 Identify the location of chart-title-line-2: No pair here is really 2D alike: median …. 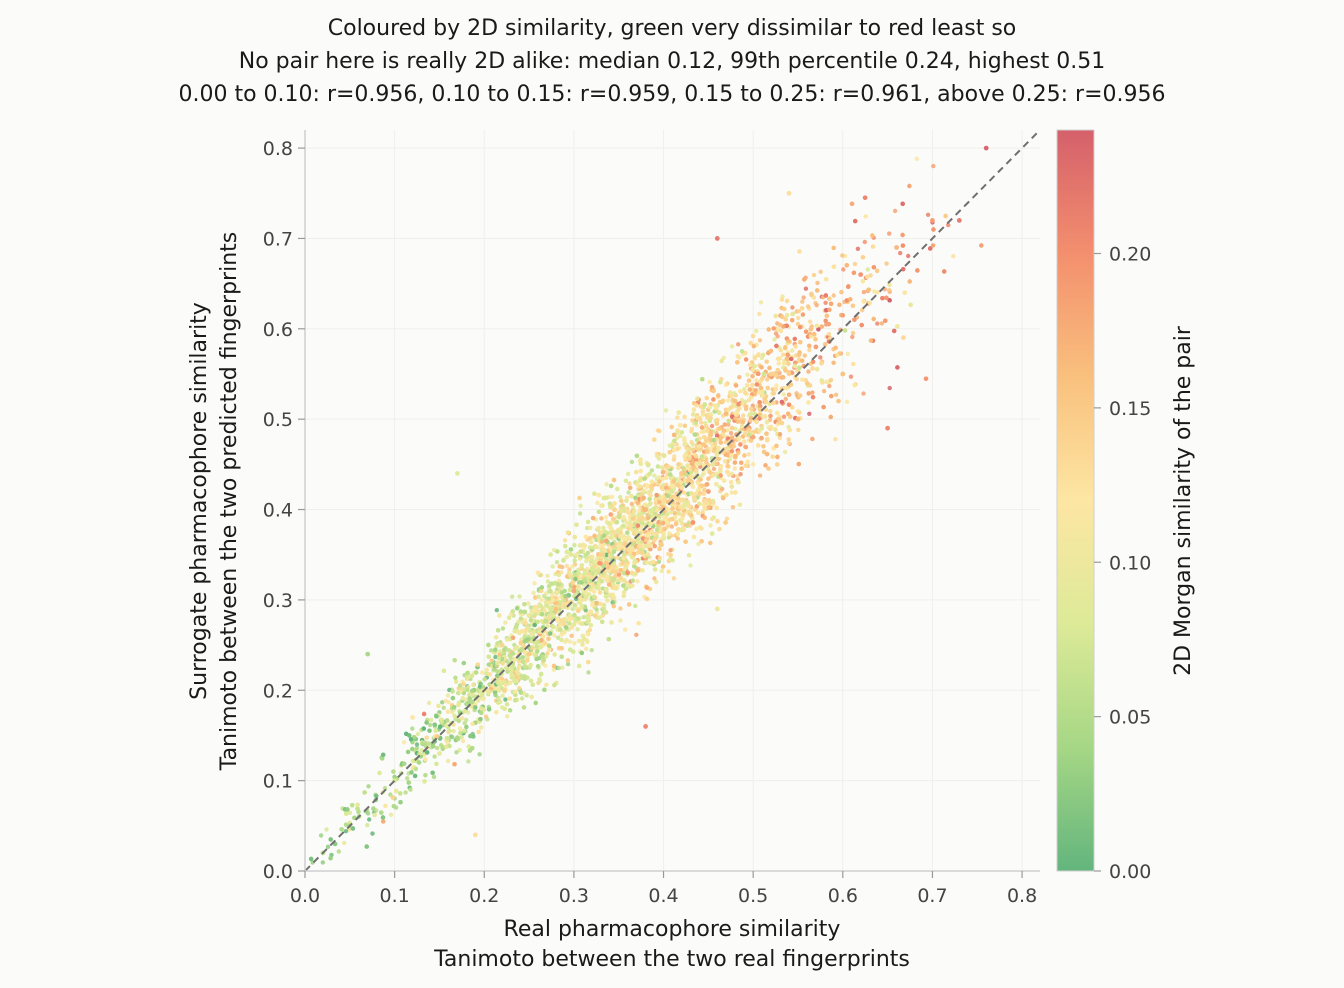
(672, 61).